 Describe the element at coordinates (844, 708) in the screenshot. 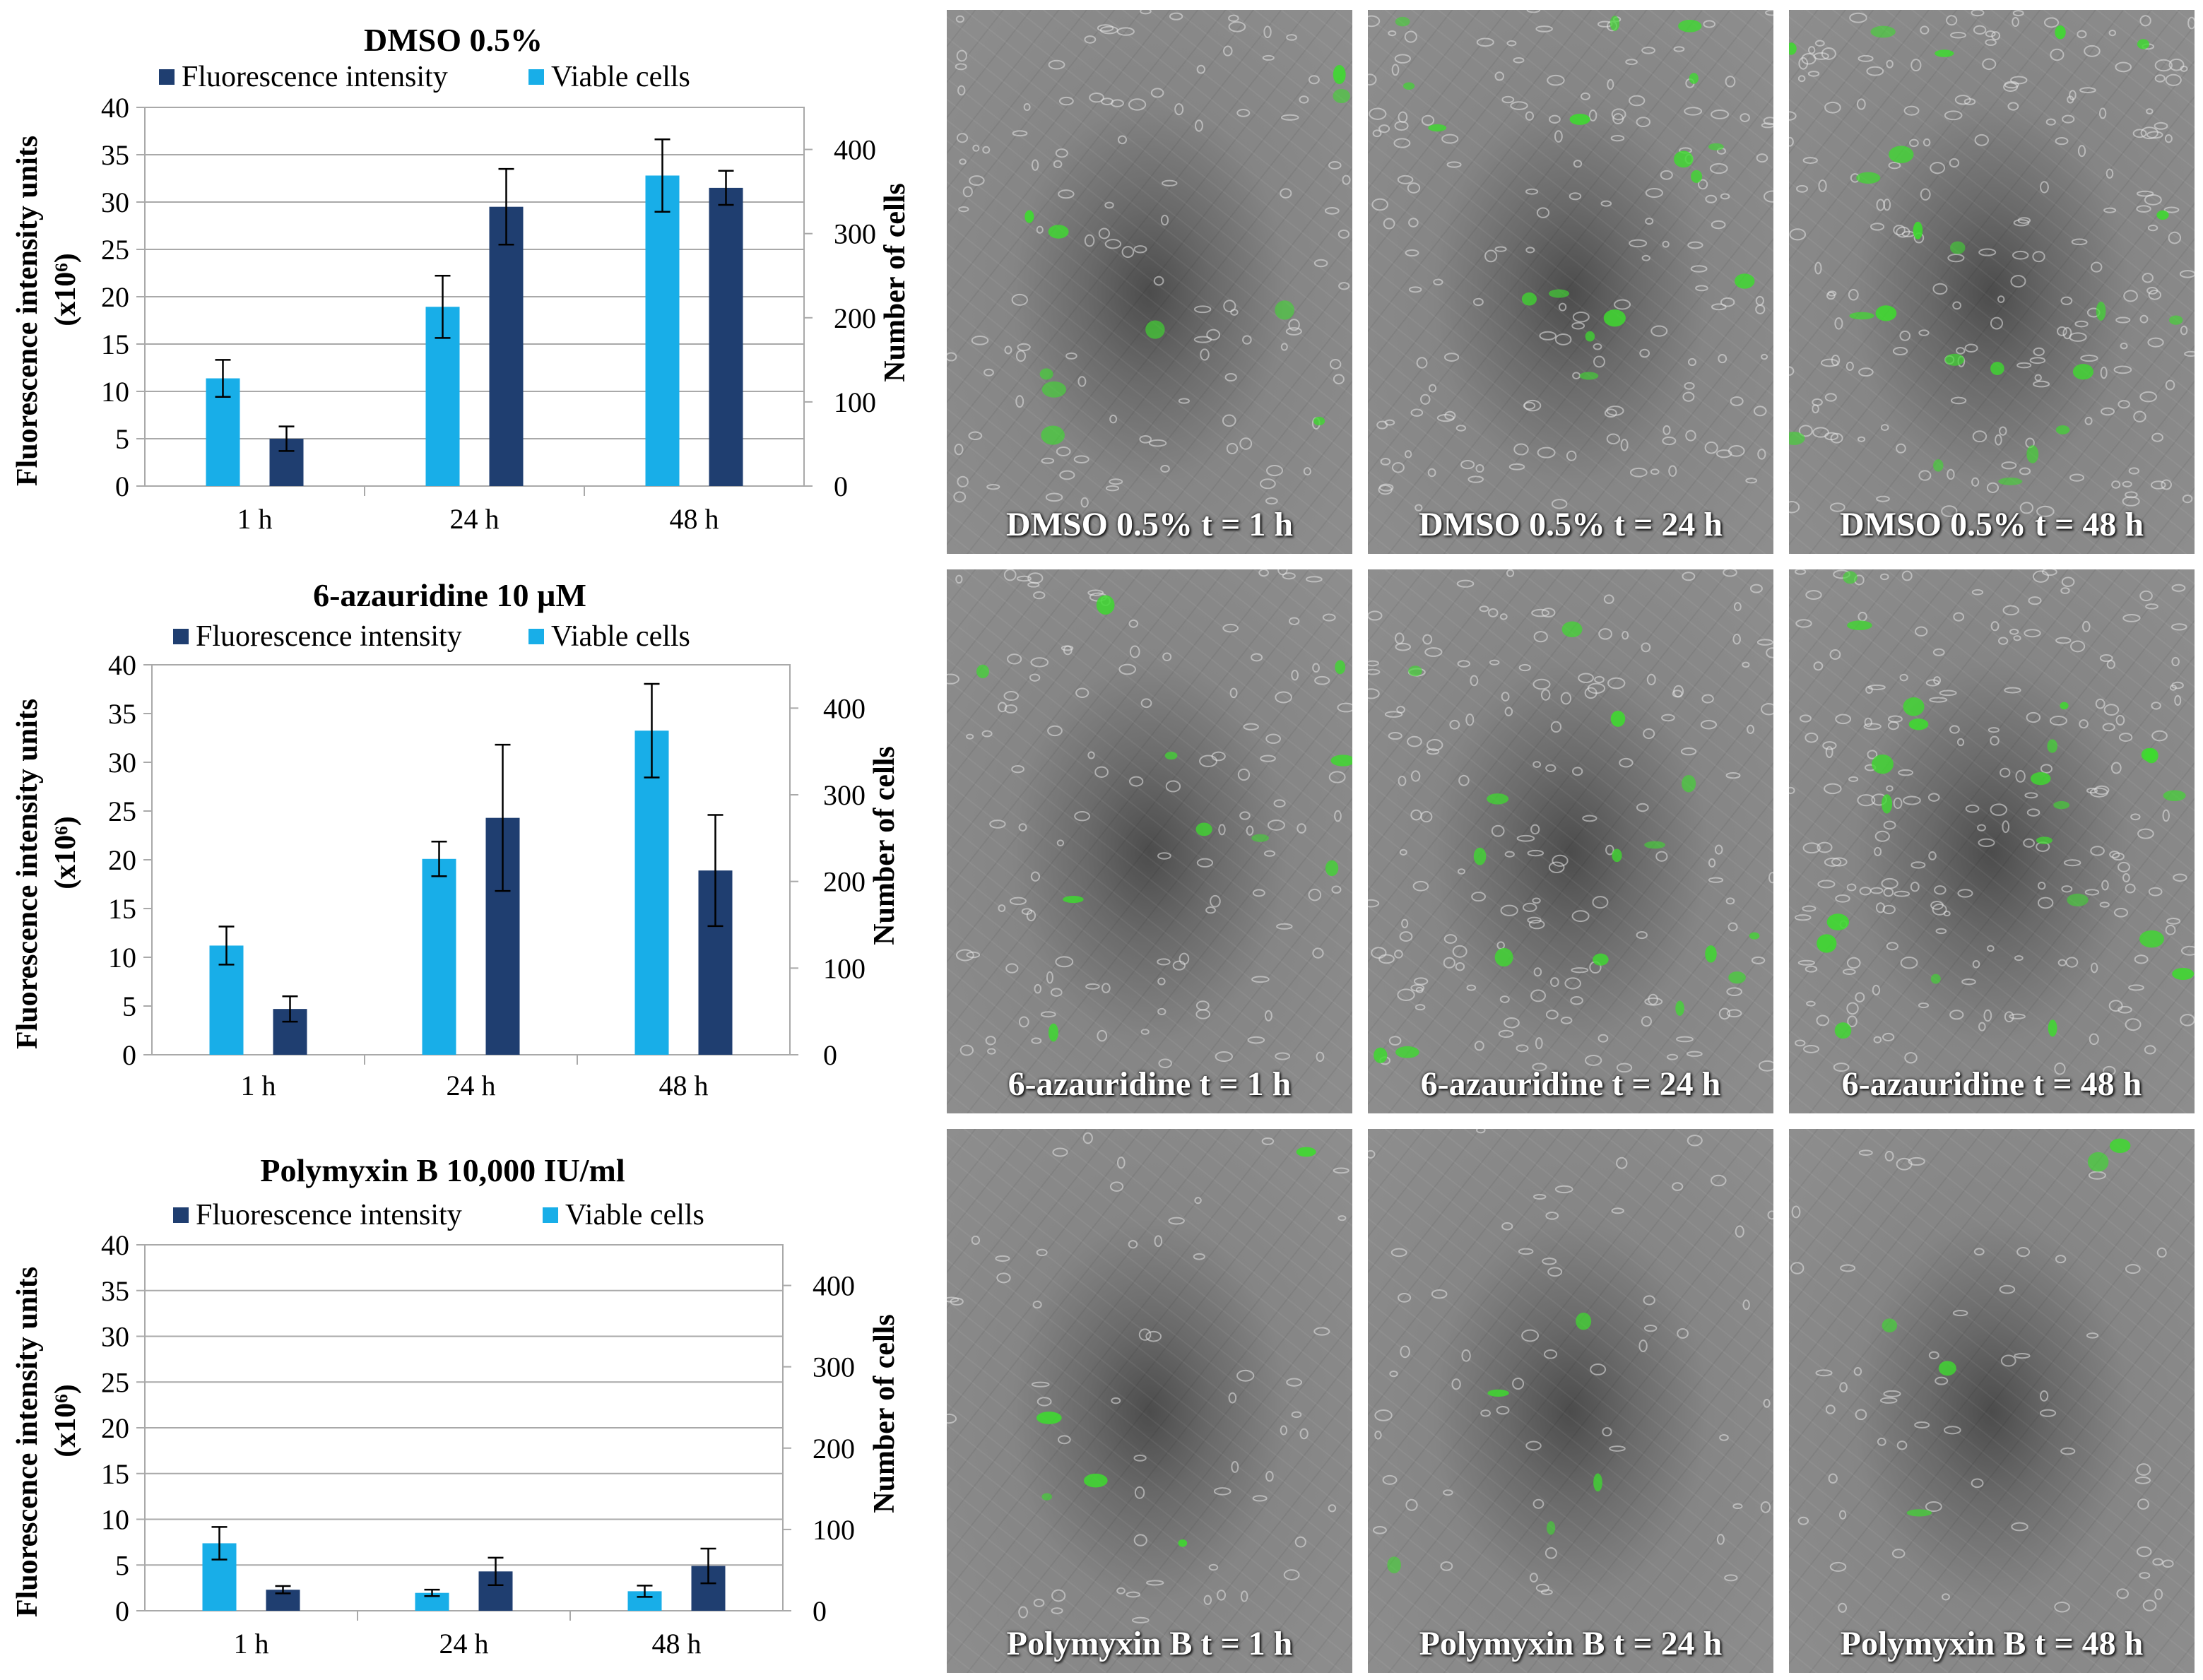

I see `right-tick-label: 400` at that location.